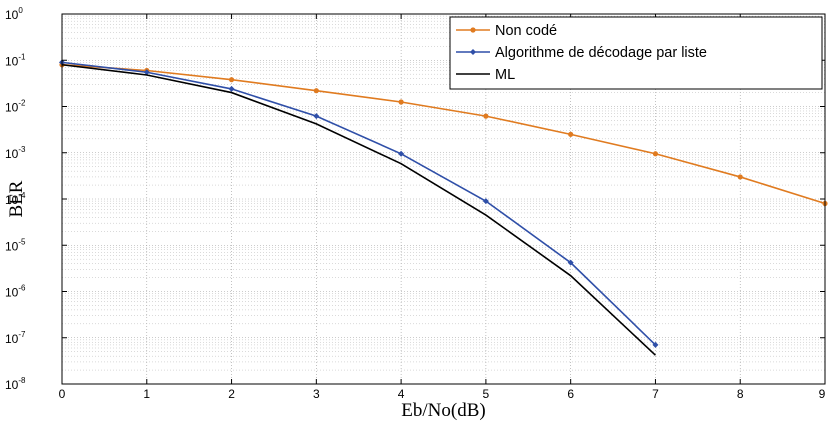 The width and height of the screenshot is (828, 423). I want to click on y-axis-label: BER, so click(16, 198).